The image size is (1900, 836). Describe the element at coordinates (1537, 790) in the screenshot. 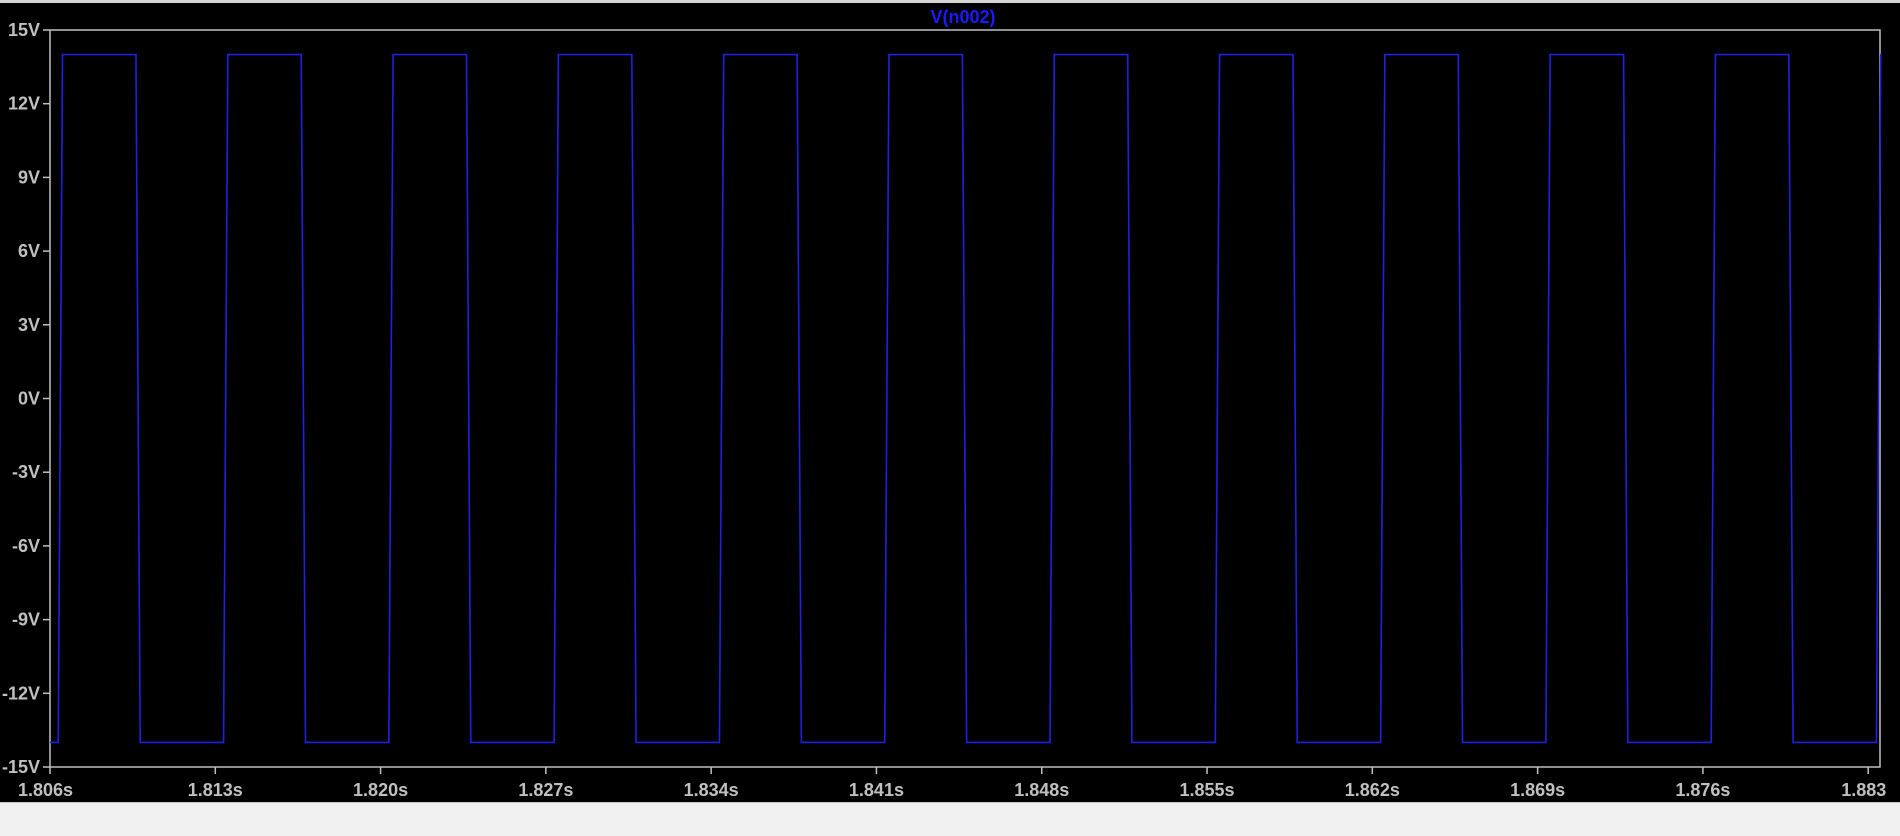

I see `x-tick-label: 1.869s` at that location.